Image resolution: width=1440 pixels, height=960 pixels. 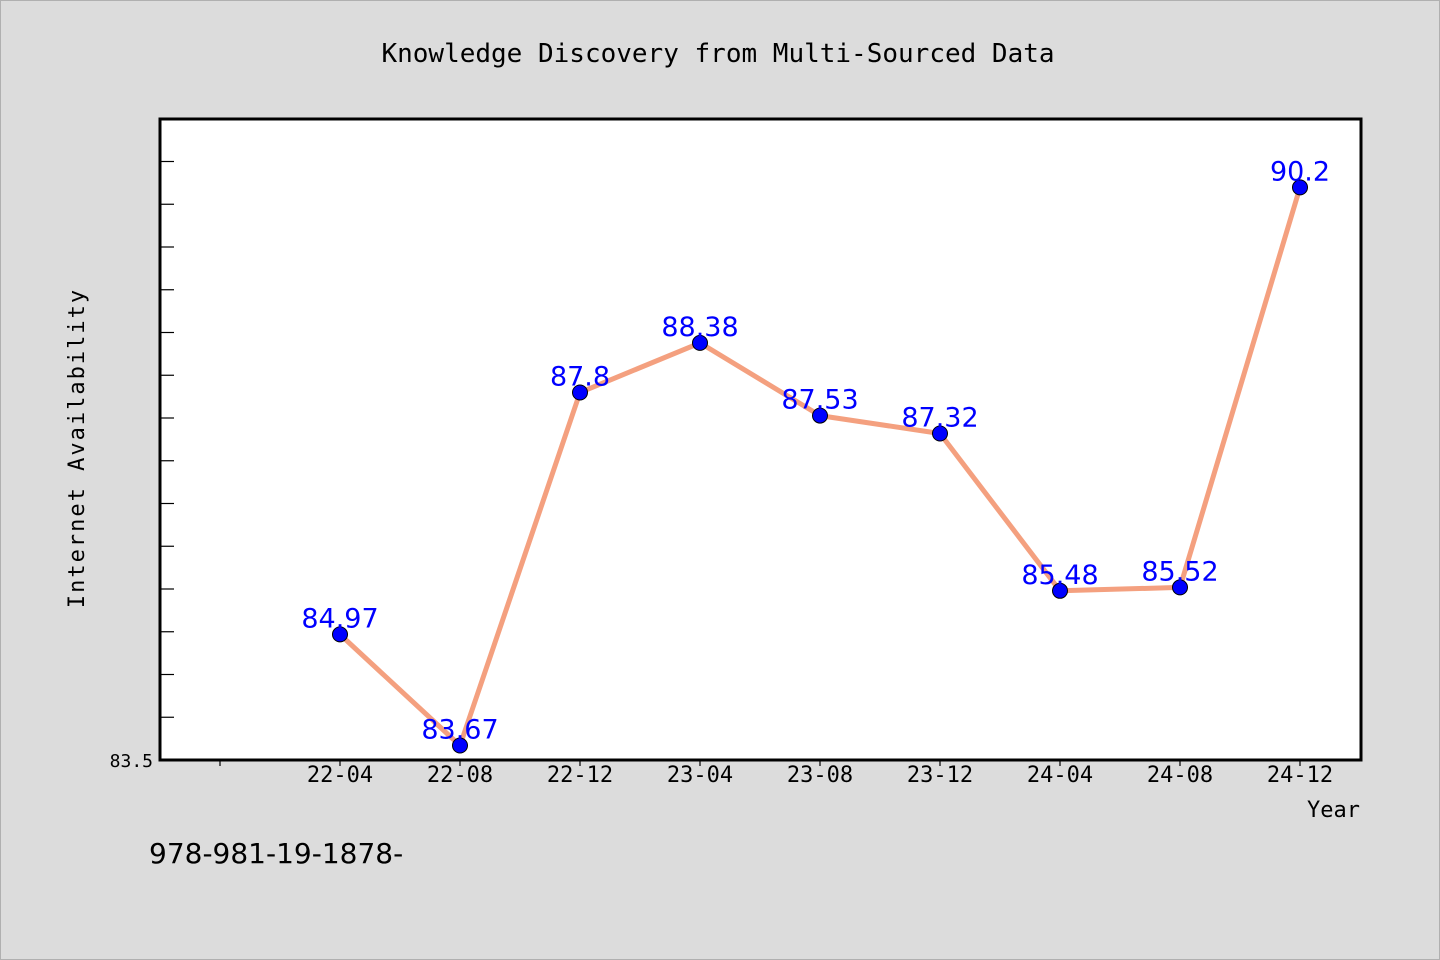 I want to click on data-label: 87.53, so click(x=819, y=400).